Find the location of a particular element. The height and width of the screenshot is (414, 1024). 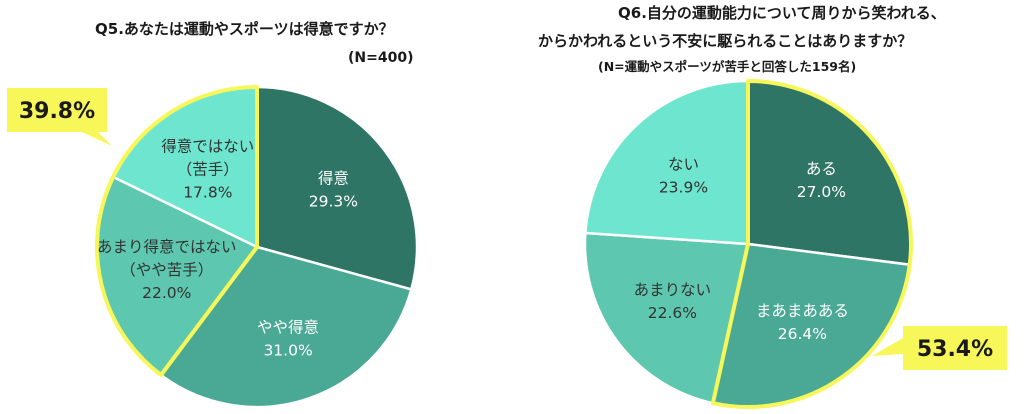

q5-highlight-outline is located at coordinates (177, 231).